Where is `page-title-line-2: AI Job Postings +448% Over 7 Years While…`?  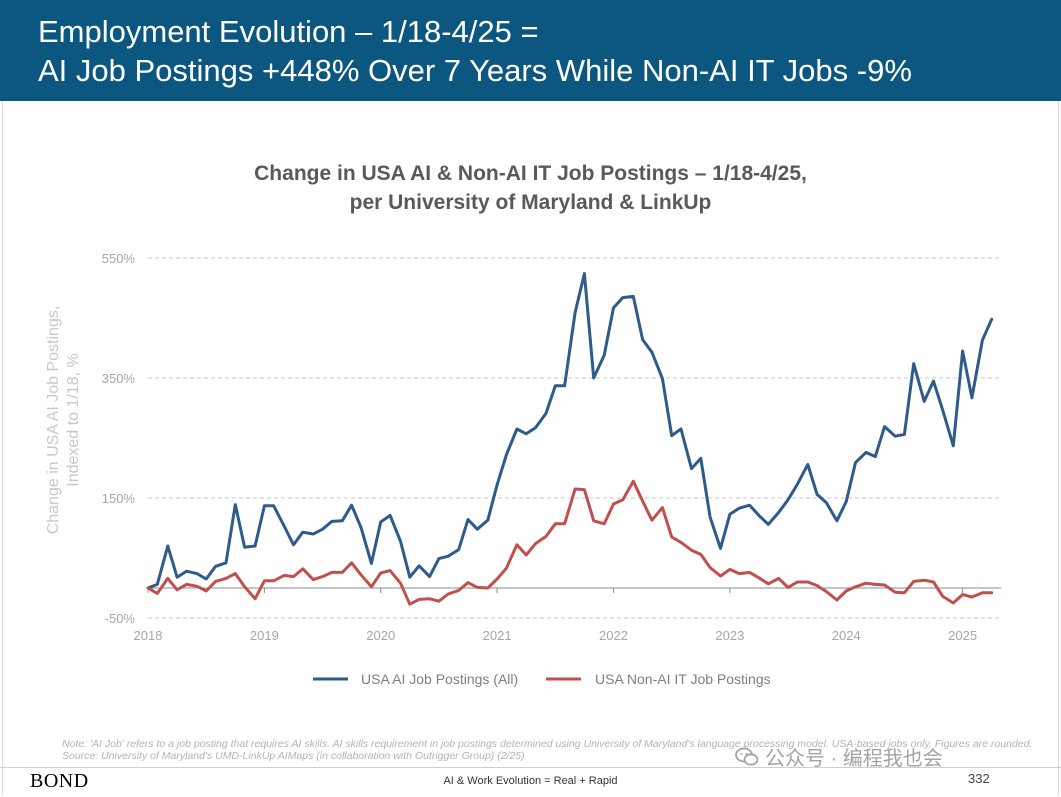
page-title-line-2: AI Job Postings +448% Over 7 Years While… is located at coordinates (475, 70).